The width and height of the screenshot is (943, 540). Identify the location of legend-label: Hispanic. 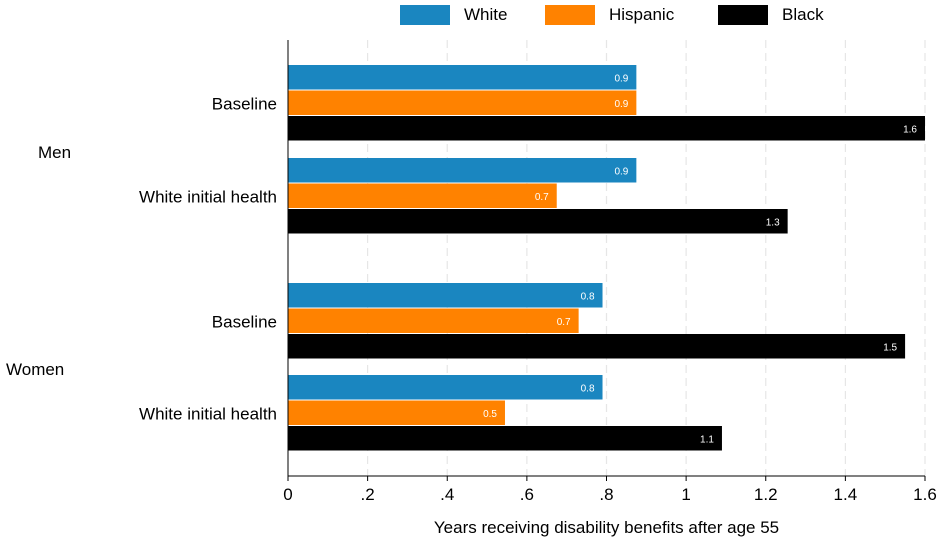
(642, 14).